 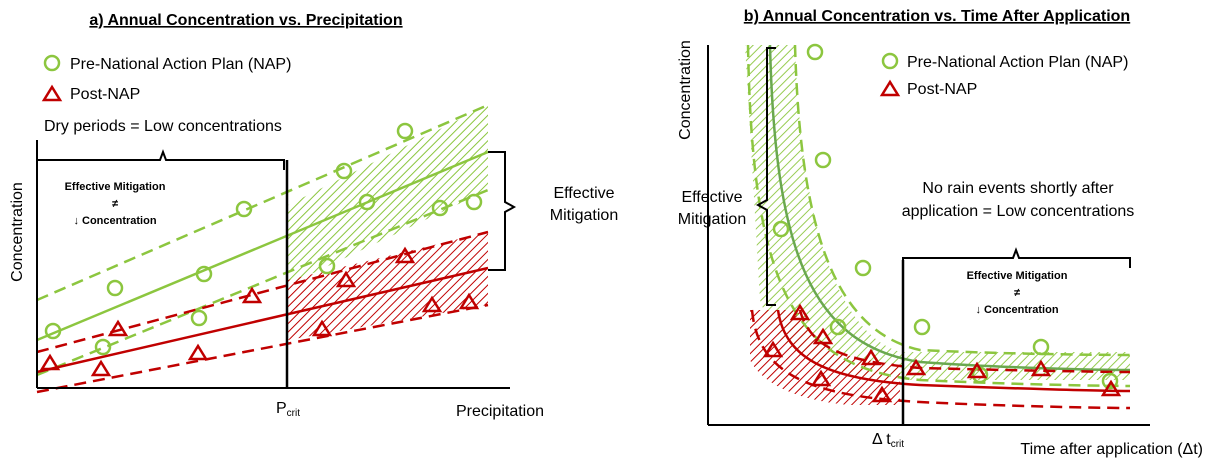 What do you see at coordinates (1017, 293) in the screenshot?
I see `b-box-line2: ≠` at bounding box center [1017, 293].